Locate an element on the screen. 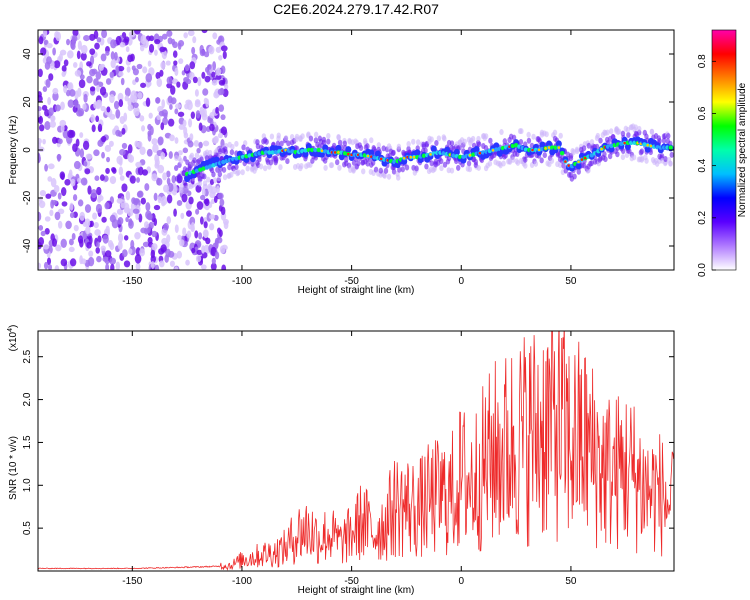 The width and height of the screenshot is (750, 600). spectrogram-x-tick-label: 0 is located at coordinates (461, 281).